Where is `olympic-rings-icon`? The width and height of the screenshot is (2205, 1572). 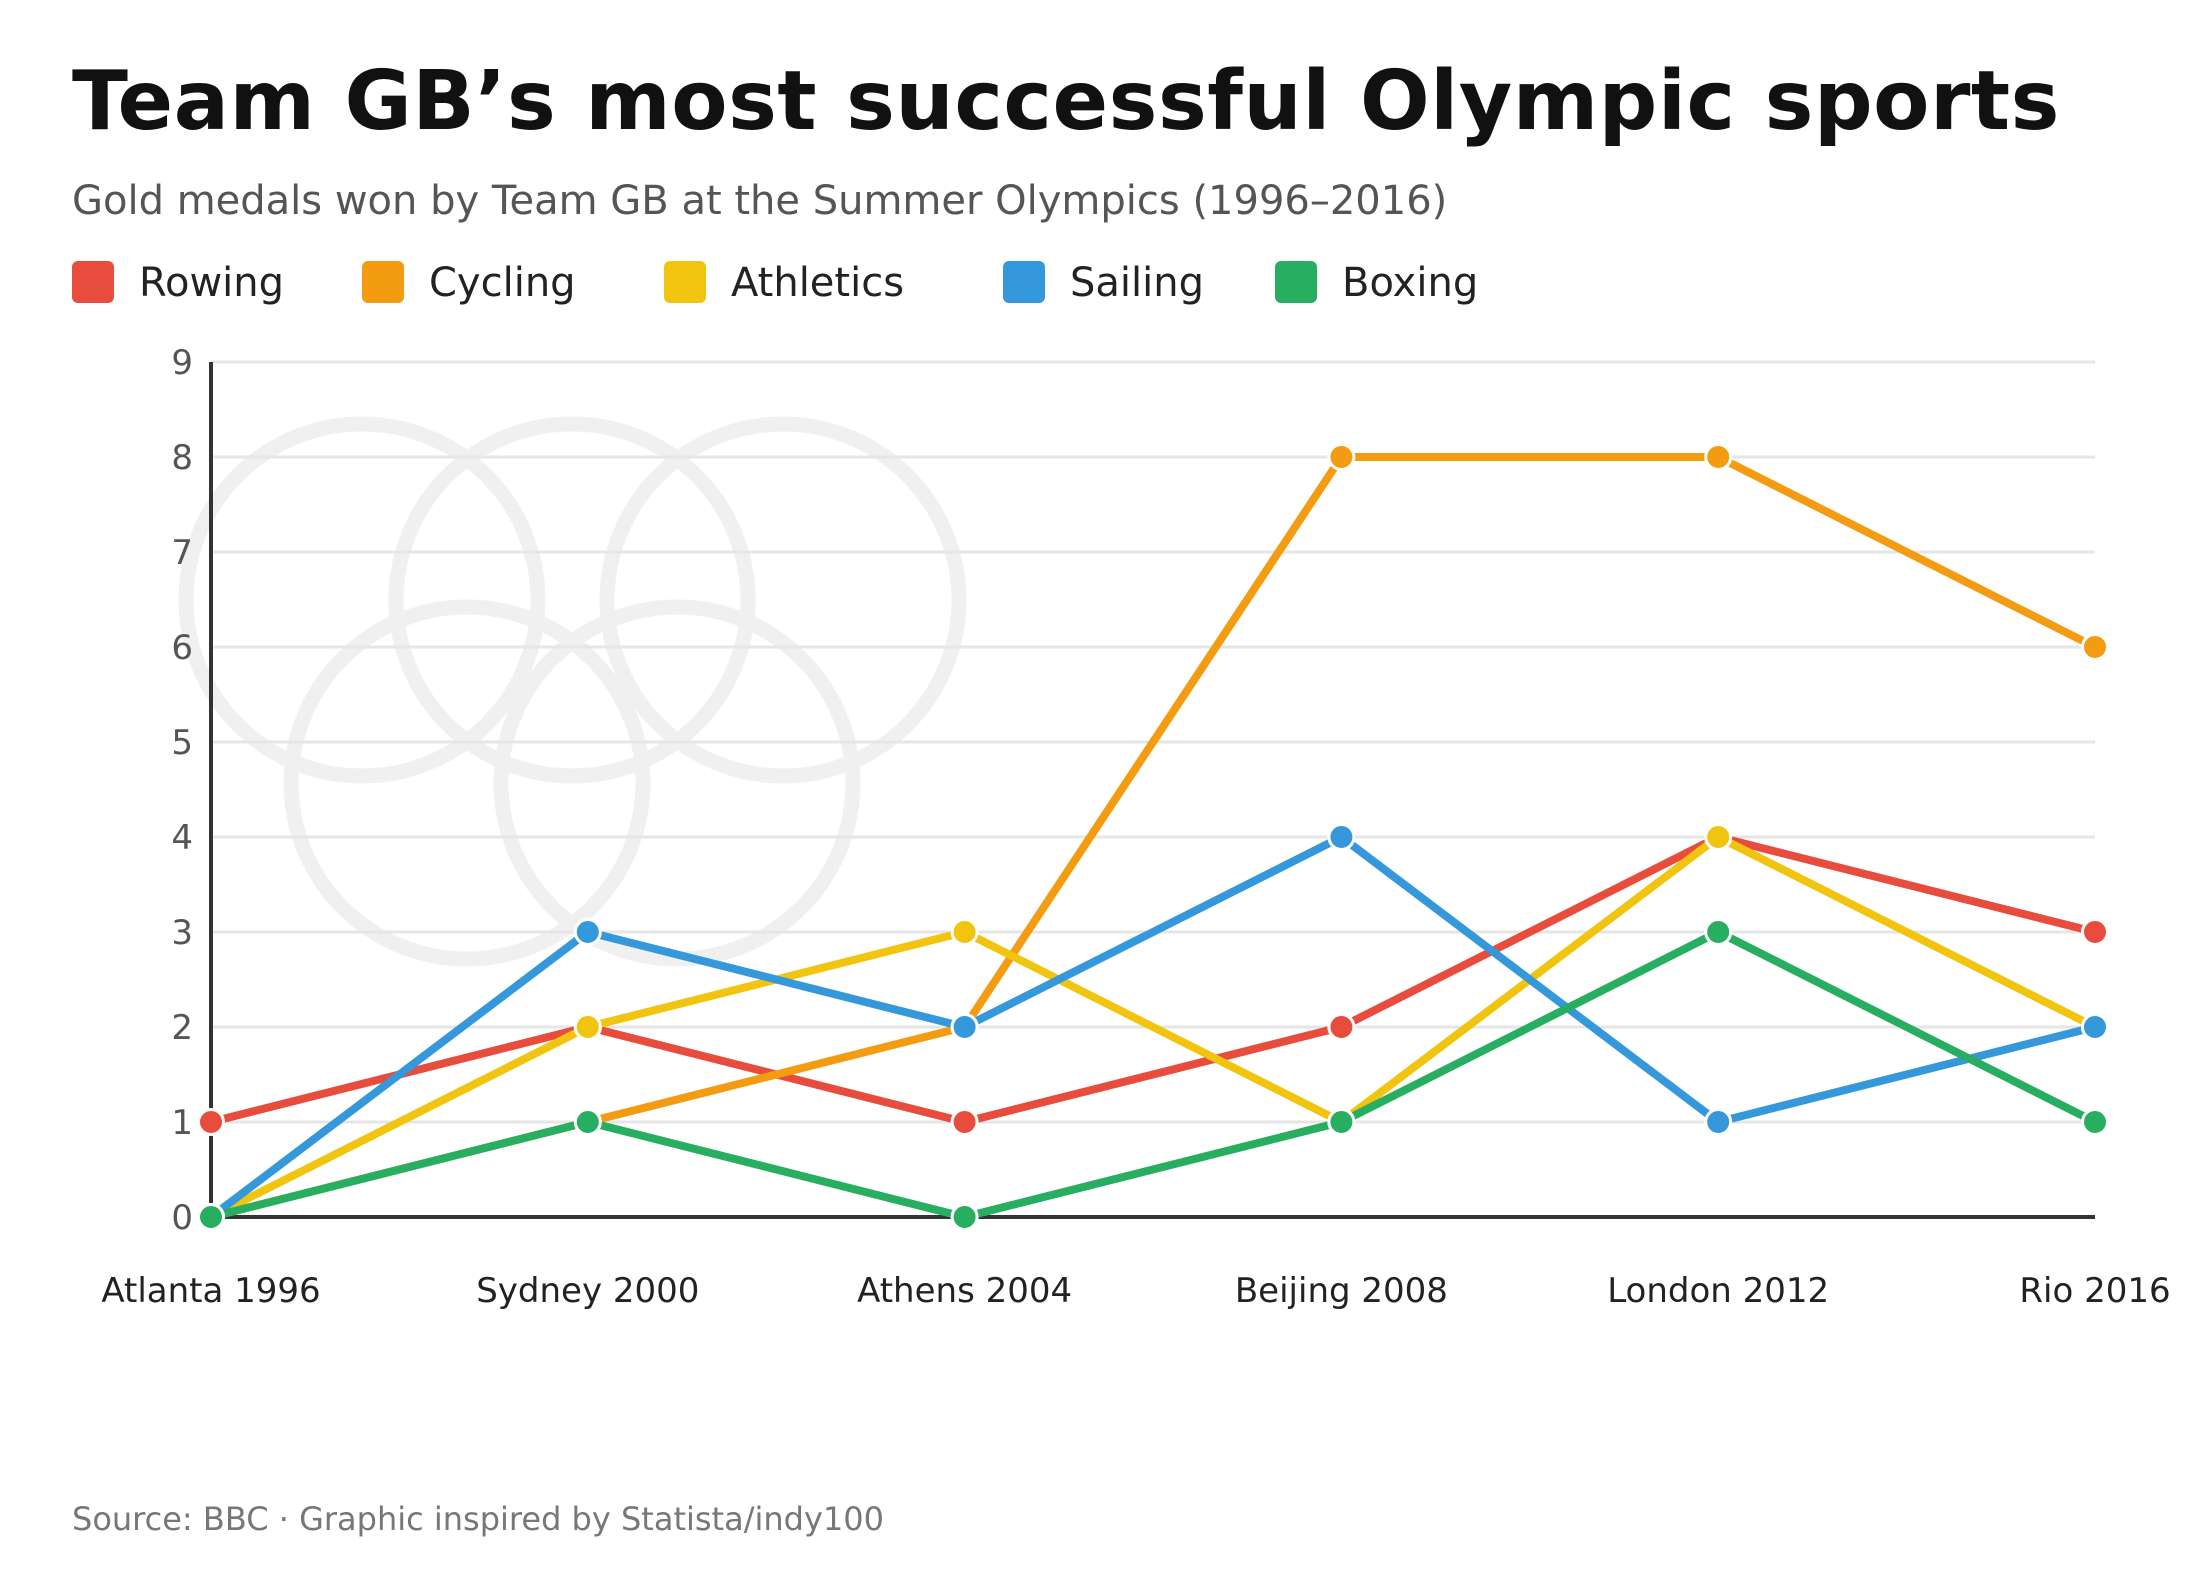 olympic-rings-icon is located at coordinates (572, 691).